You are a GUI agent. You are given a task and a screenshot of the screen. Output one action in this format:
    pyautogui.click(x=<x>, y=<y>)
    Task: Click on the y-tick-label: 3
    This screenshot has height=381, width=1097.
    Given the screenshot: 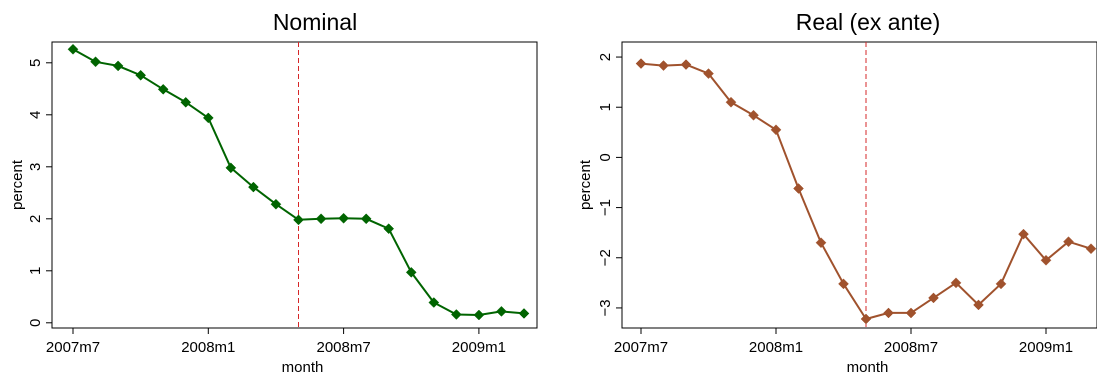 What is the action you would take?
    pyautogui.click(x=35, y=167)
    